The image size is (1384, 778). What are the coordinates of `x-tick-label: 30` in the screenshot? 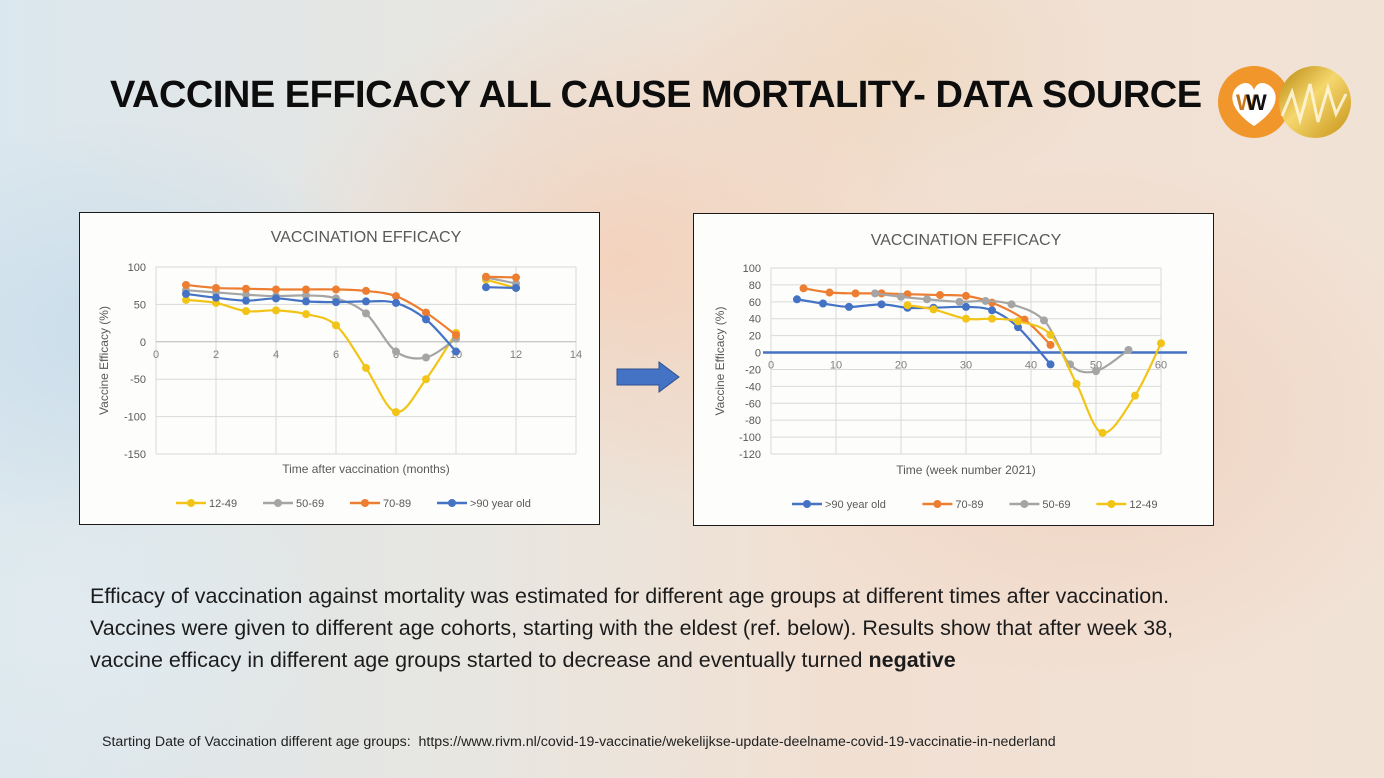 It's located at (966, 366).